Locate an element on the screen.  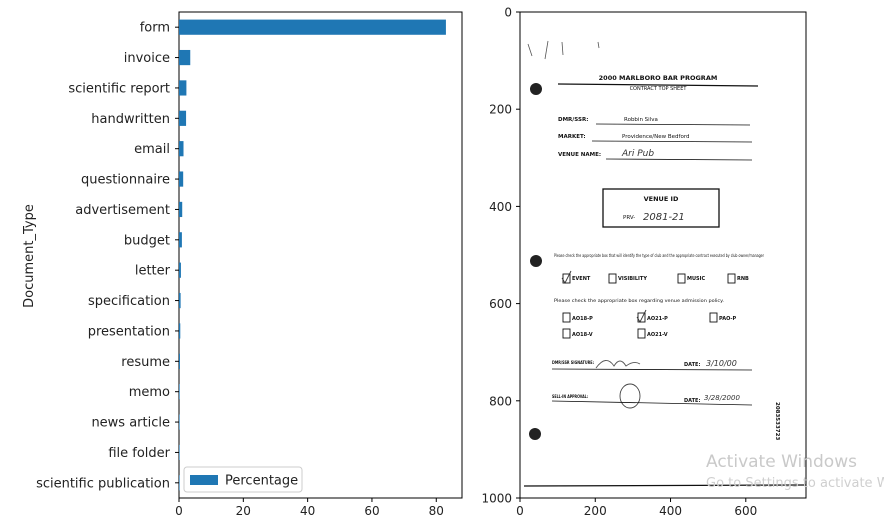
field-label-venue: VENUE NAME: is located at coordinates (579, 155).